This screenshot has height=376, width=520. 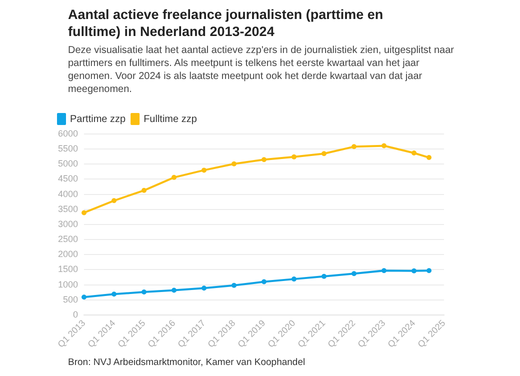 What do you see at coordinates (68, 284) in the screenshot?
I see `y-tick-label: 1000` at bounding box center [68, 284].